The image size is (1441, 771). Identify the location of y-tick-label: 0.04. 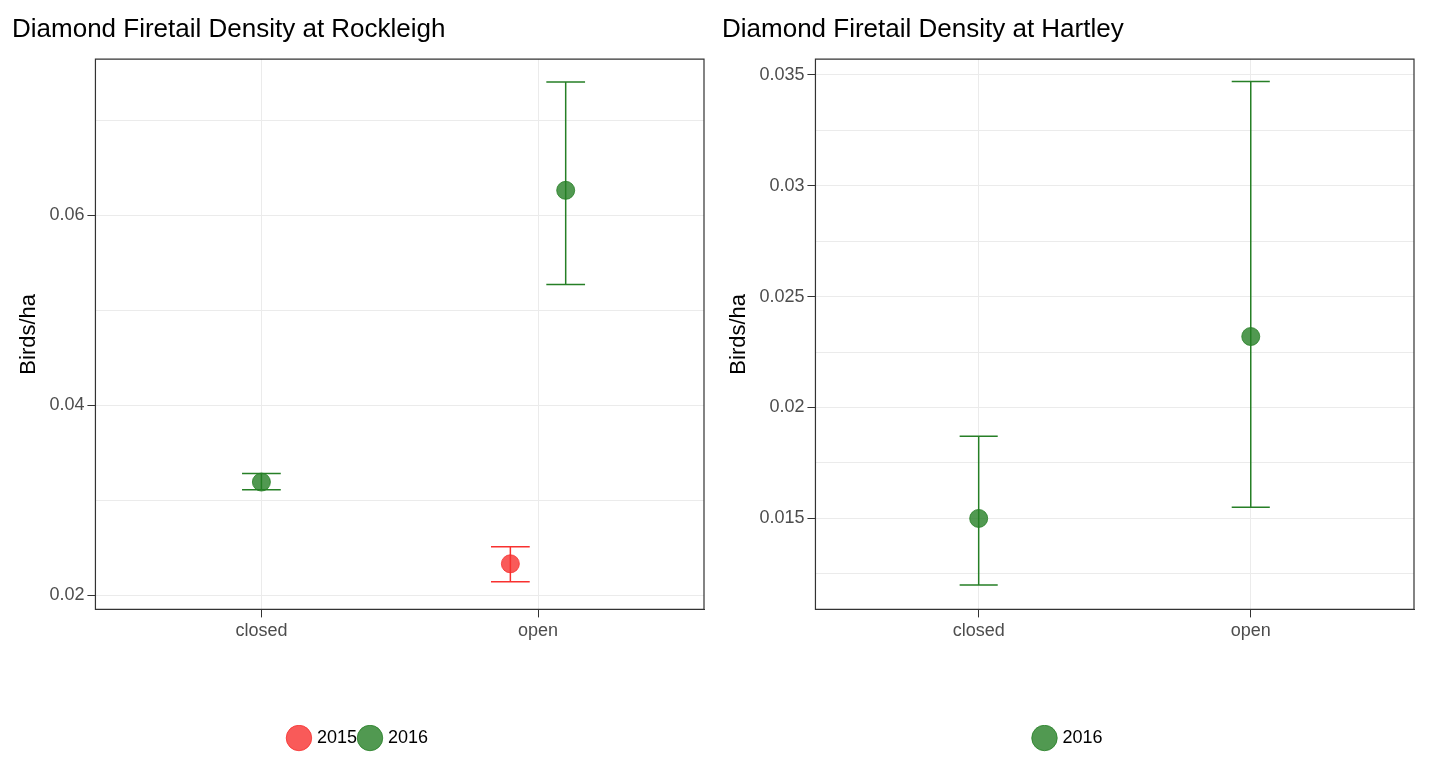
(67, 404).